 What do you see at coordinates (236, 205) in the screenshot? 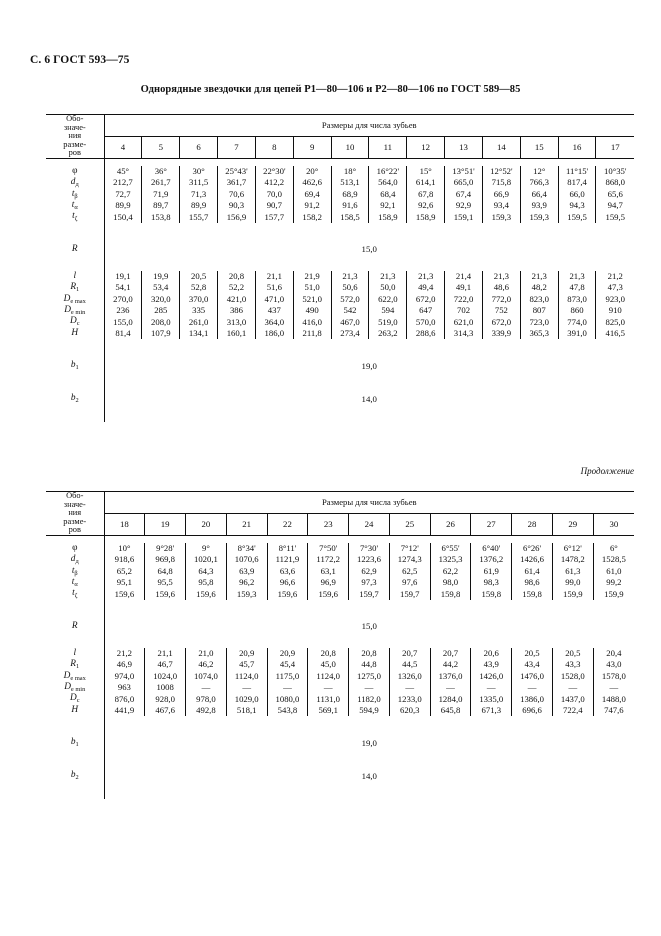
I see `cell-t_alpha: 90,3` at bounding box center [236, 205].